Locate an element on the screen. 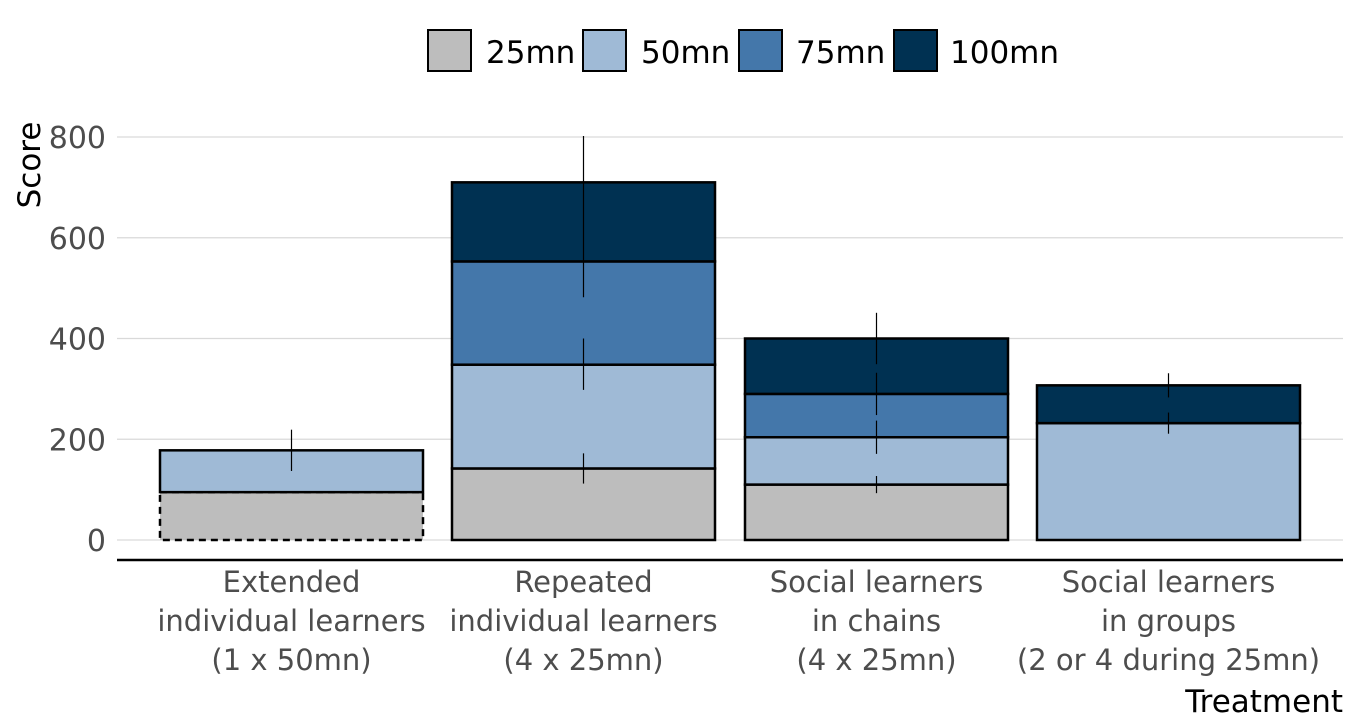  x-category-label: Repeated individual learners (4 x 25mn) is located at coordinates (583, 621).